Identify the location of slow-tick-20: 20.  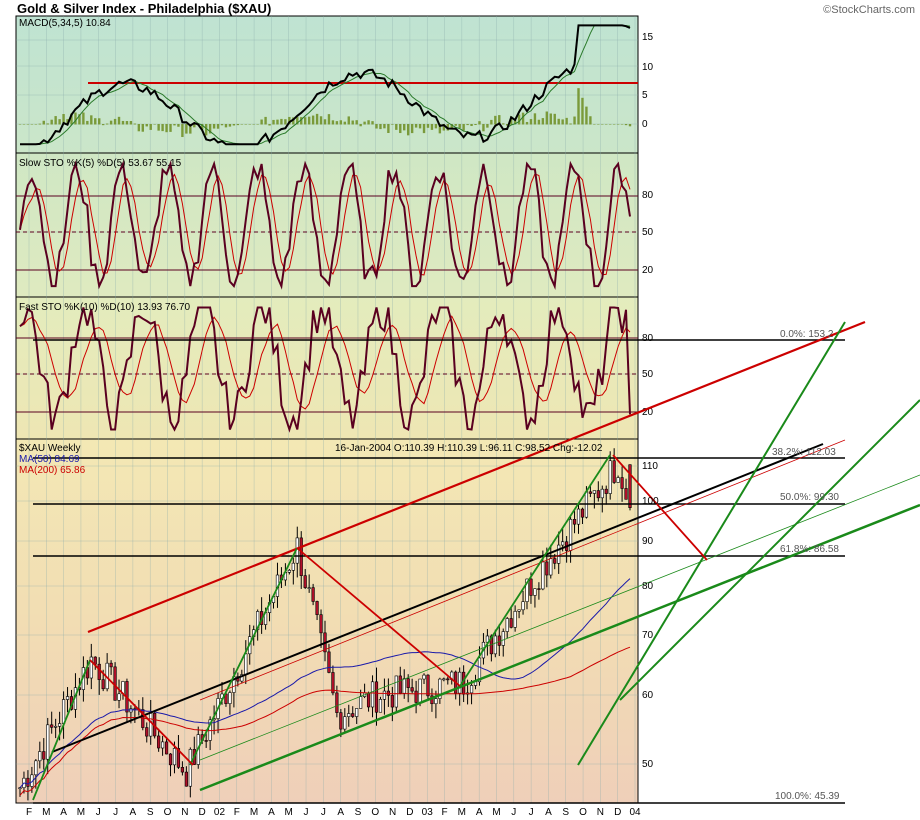
(648, 270).